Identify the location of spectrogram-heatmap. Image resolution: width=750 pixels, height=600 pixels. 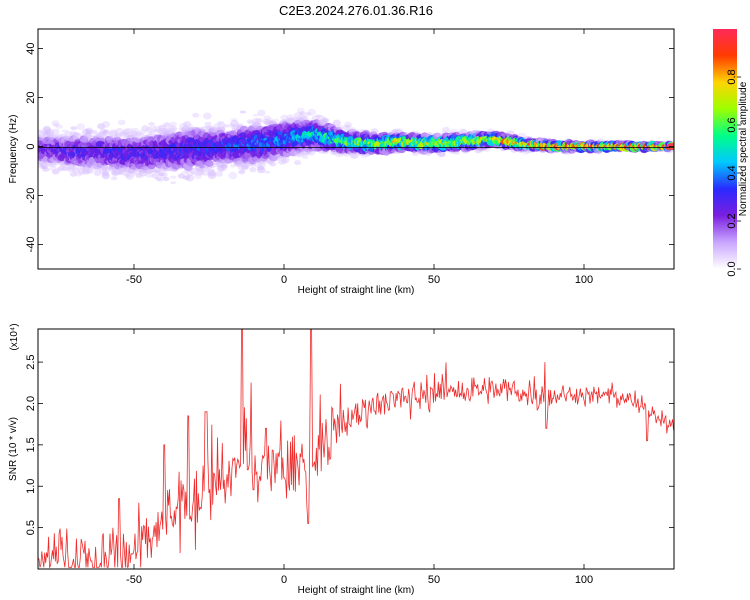
(356, 146).